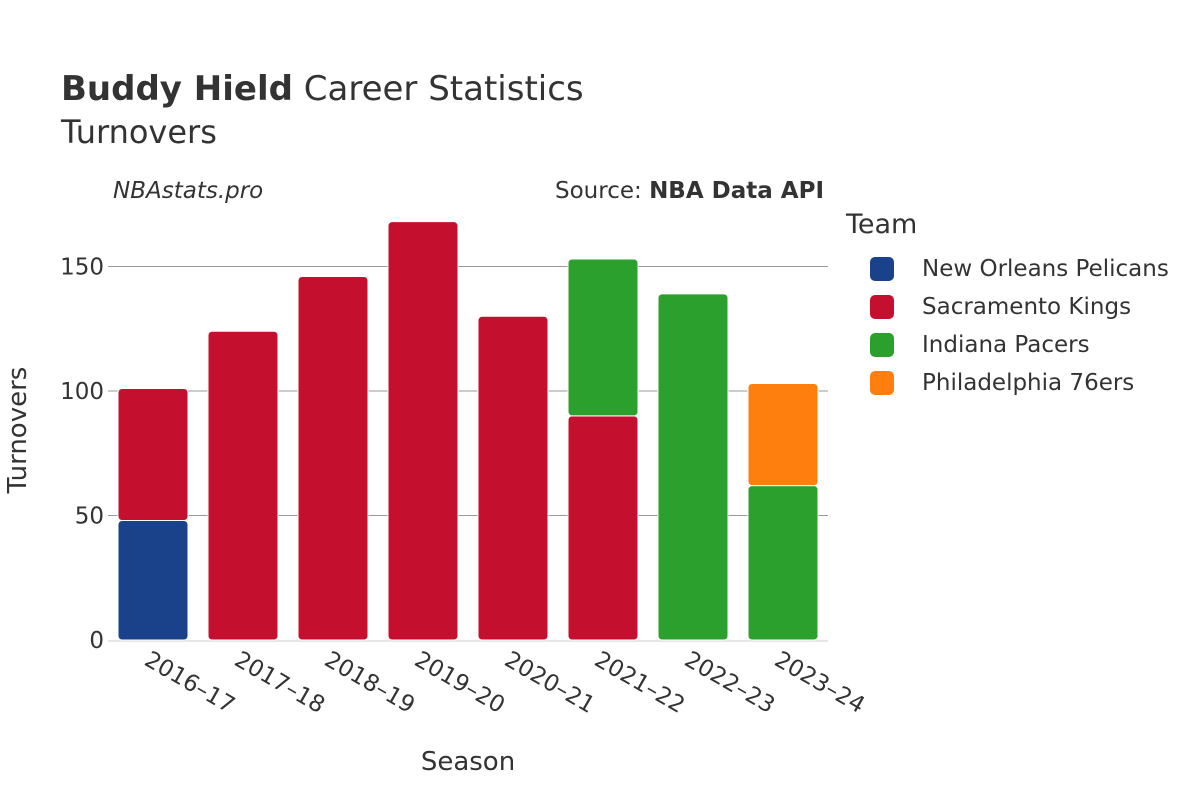 This screenshot has height=800, width=1200. What do you see at coordinates (1027, 307) in the screenshot?
I see `legend-label: Sacramento Kings` at bounding box center [1027, 307].